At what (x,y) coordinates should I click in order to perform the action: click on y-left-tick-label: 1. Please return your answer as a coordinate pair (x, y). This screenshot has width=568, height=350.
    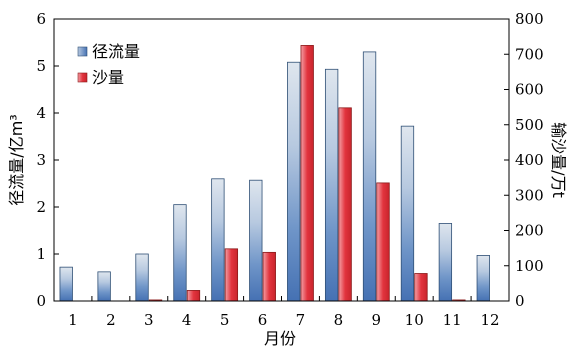
    Looking at the image, I should click on (41, 254).